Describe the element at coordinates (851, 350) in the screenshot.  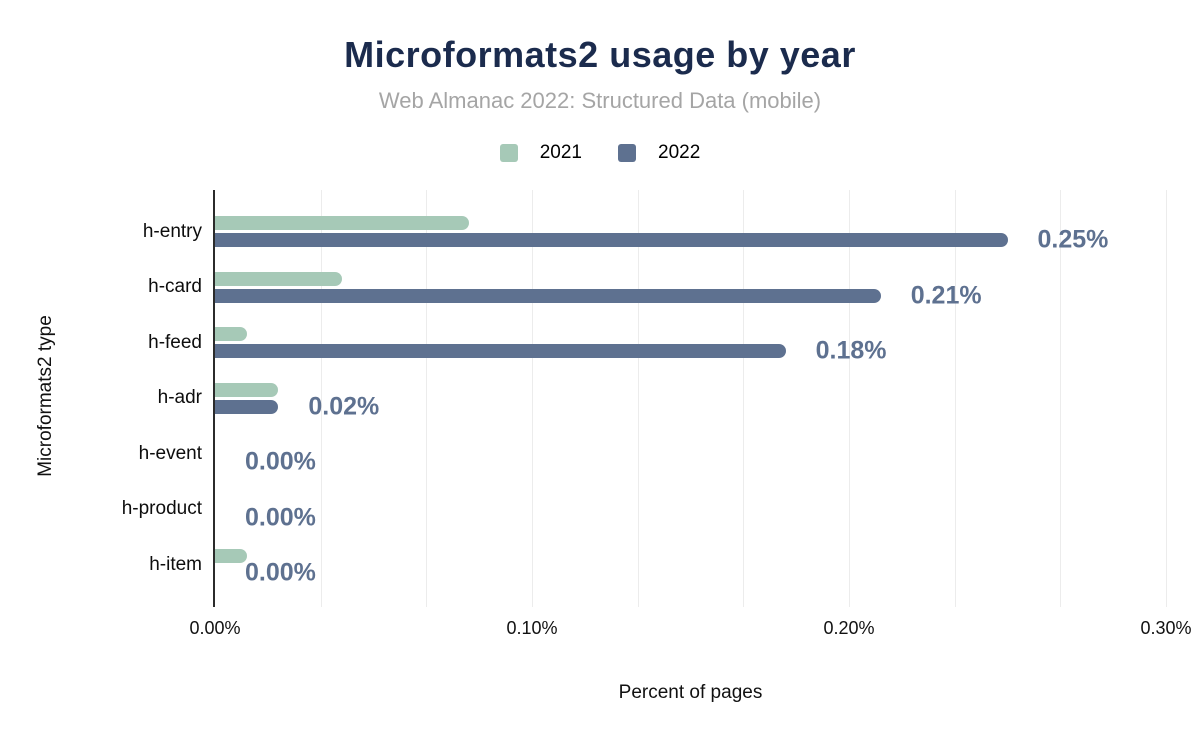
I see `value-label-h-feed: 0.18%` at that location.